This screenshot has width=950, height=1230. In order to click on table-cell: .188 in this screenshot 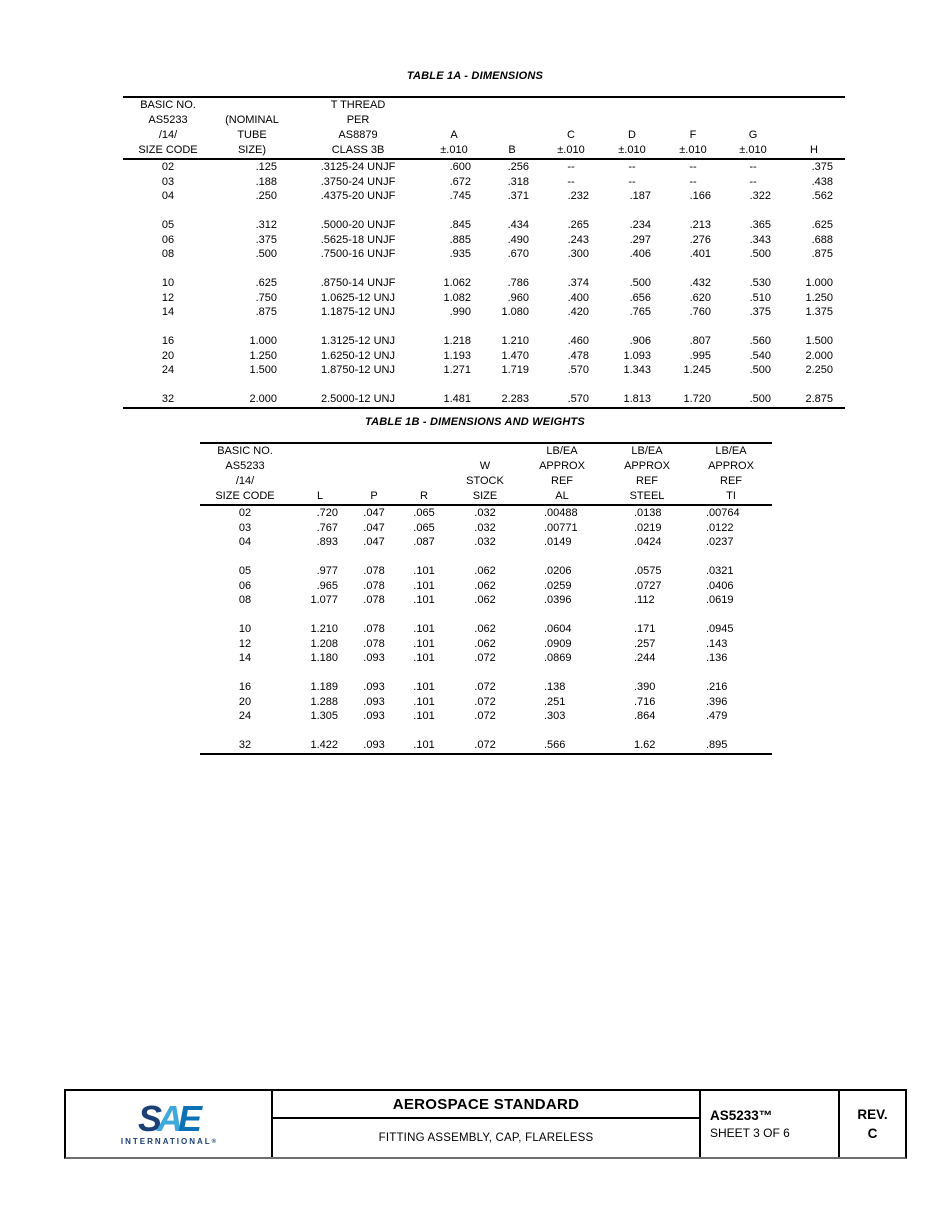, I will do `click(266, 181)`.